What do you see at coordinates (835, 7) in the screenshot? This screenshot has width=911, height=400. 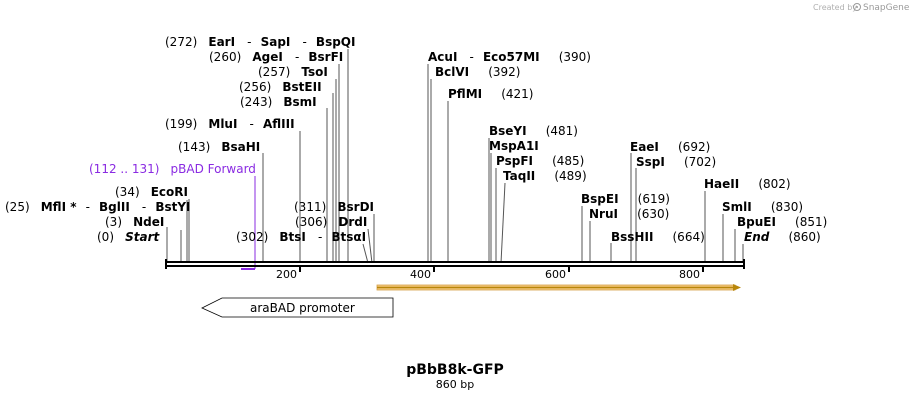 I see `credit-prefix: Created by` at bounding box center [835, 7].